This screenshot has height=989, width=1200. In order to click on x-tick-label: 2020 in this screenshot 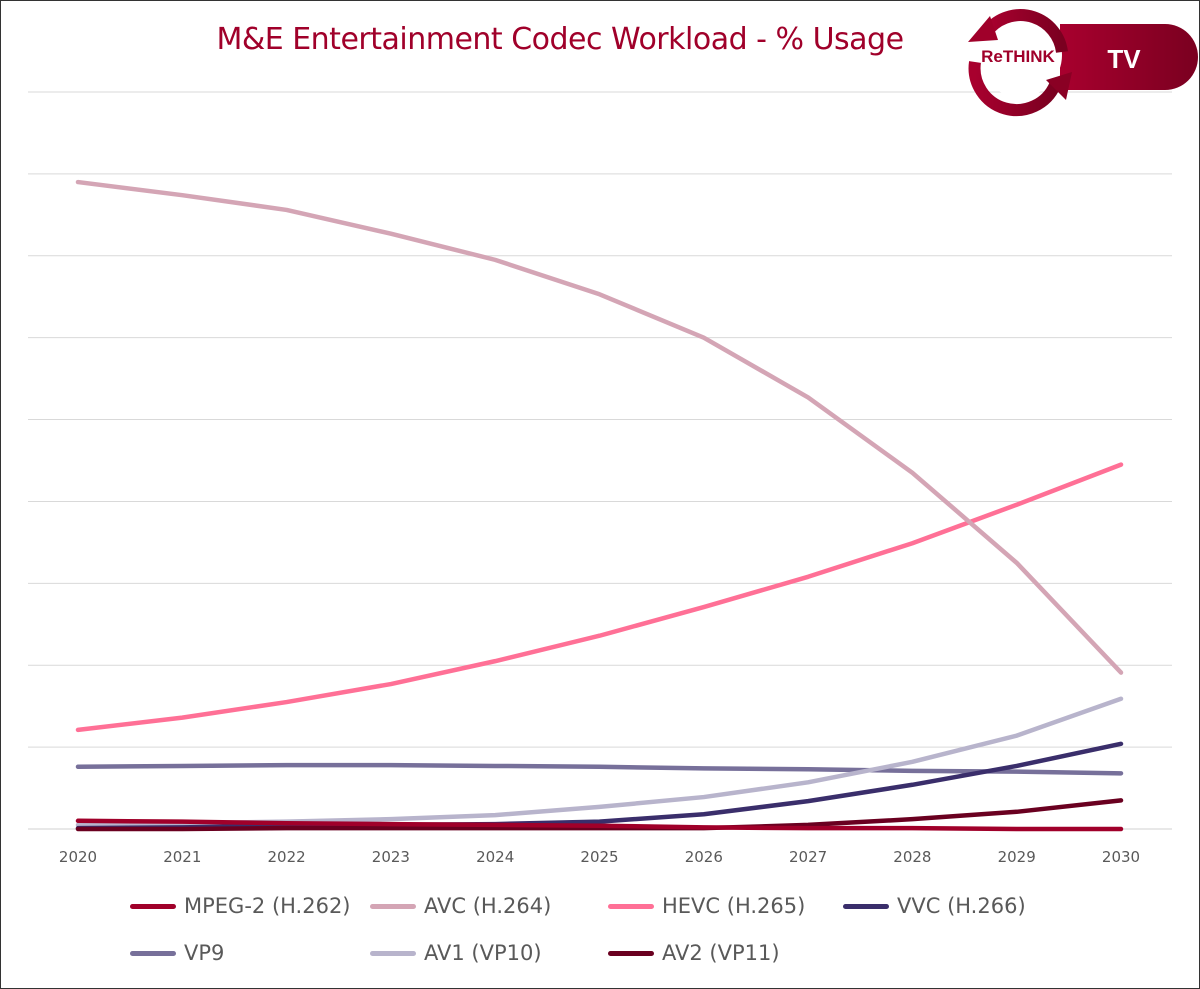, I will do `click(78, 857)`.